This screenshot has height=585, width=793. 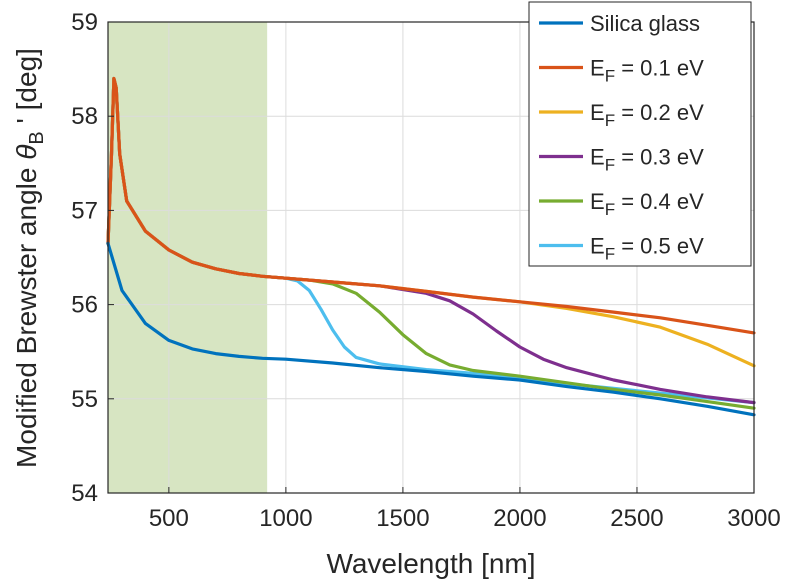 What do you see at coordinates (84, 116) in the screenshot?
I see `y-tick-label: 58` at bounding box center [84, 116].